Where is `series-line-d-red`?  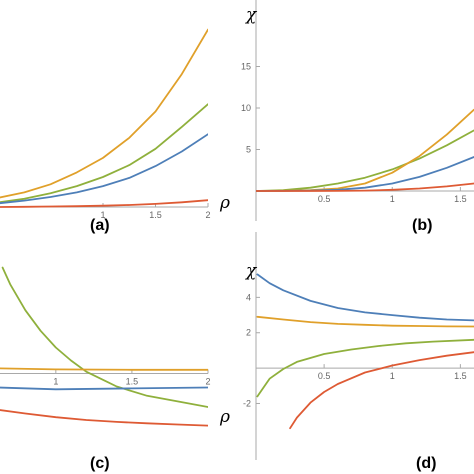
series-line-d-red is located at coordinates (381, 390).